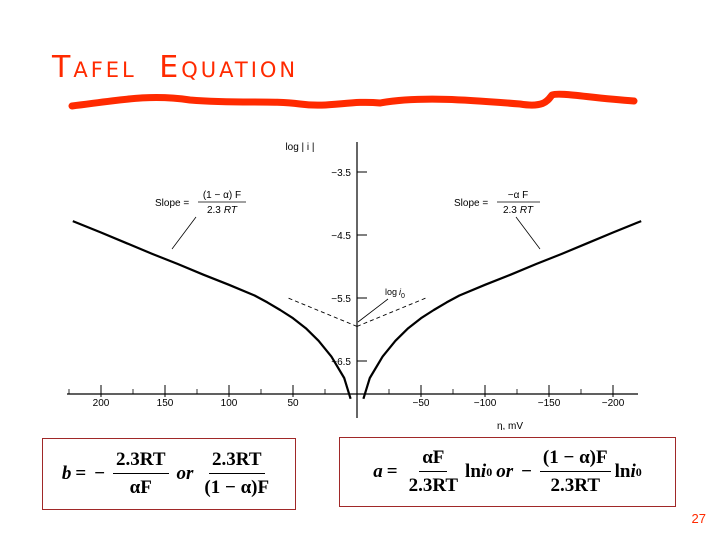  What do you see at coordinates (222, 195) in the screenshot?
I see `slope-left-numerator: (1 − α) F` at bounding box center [222, 195].